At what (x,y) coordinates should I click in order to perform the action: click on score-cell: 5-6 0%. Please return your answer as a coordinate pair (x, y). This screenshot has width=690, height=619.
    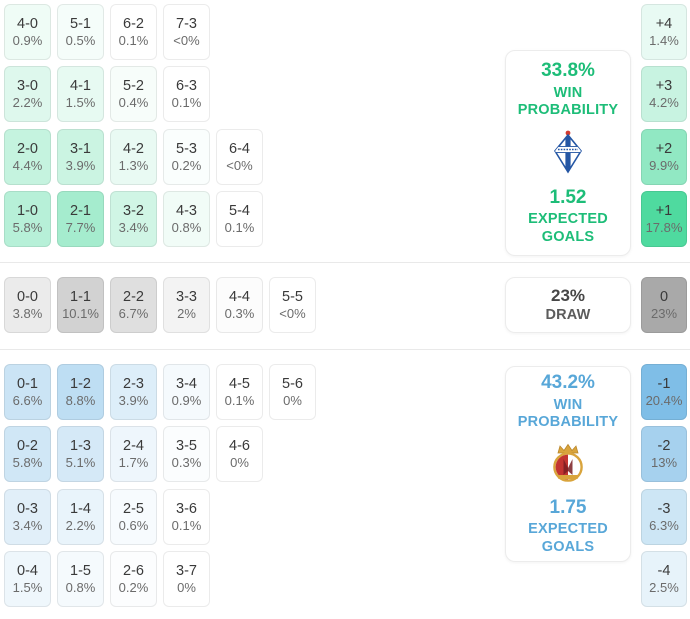
    Looking at the image, I should click on (292, 392).